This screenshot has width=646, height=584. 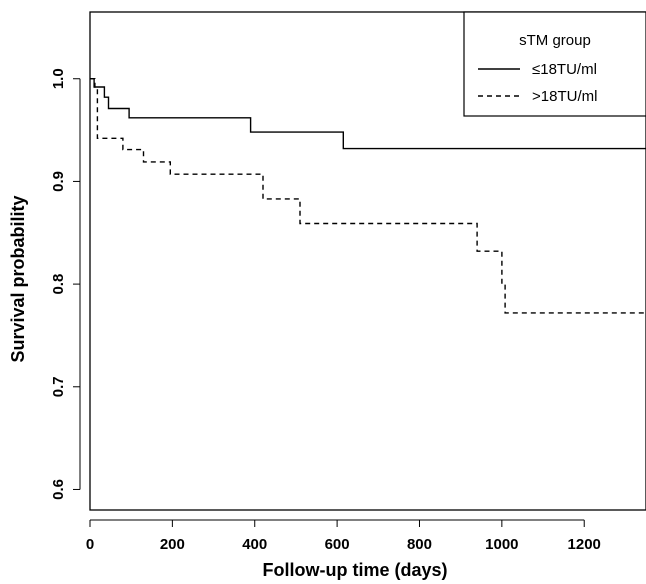 What do you see at coordinates (501, 544) in the screenshot?
I see `x-tick-label: 1000` at bounding box center [501, 544].